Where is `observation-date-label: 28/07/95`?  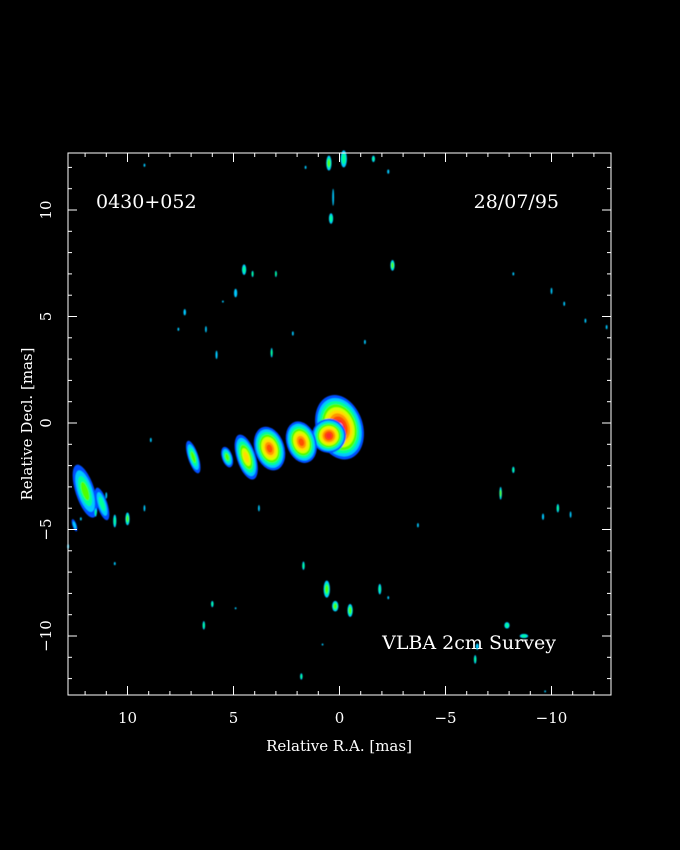
observation-date-label: 28/07/95 is located at coordinates (516, 202).